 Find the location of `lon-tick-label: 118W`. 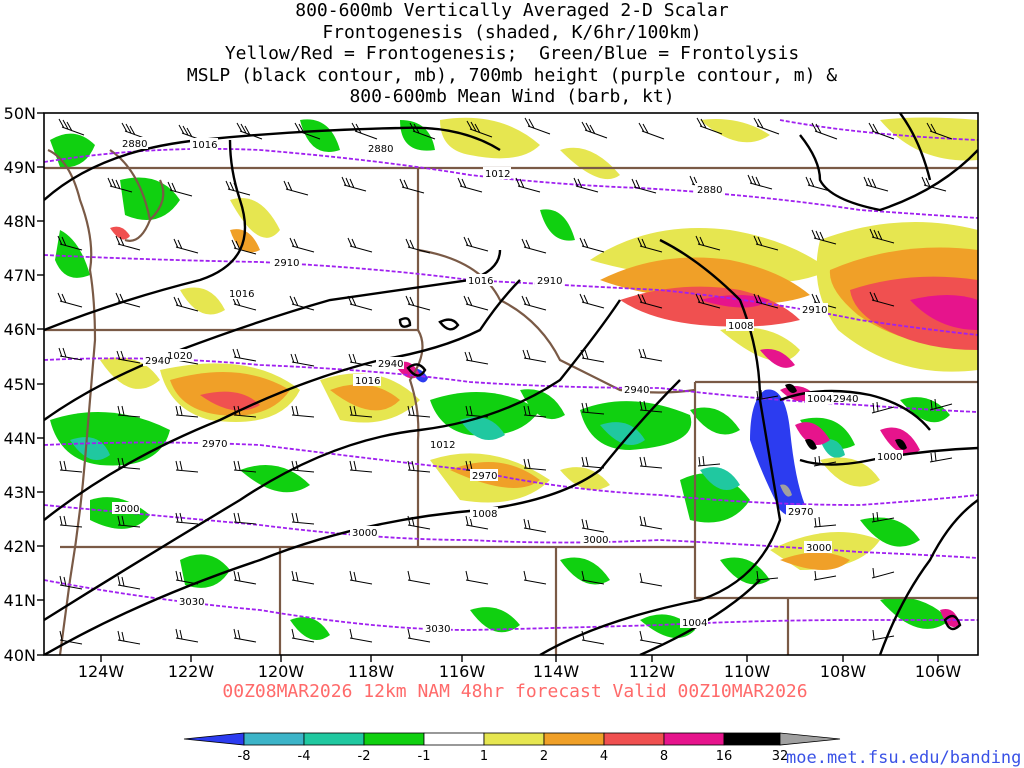

lon-tick-label: 118W is located at coordinates (371, 671).